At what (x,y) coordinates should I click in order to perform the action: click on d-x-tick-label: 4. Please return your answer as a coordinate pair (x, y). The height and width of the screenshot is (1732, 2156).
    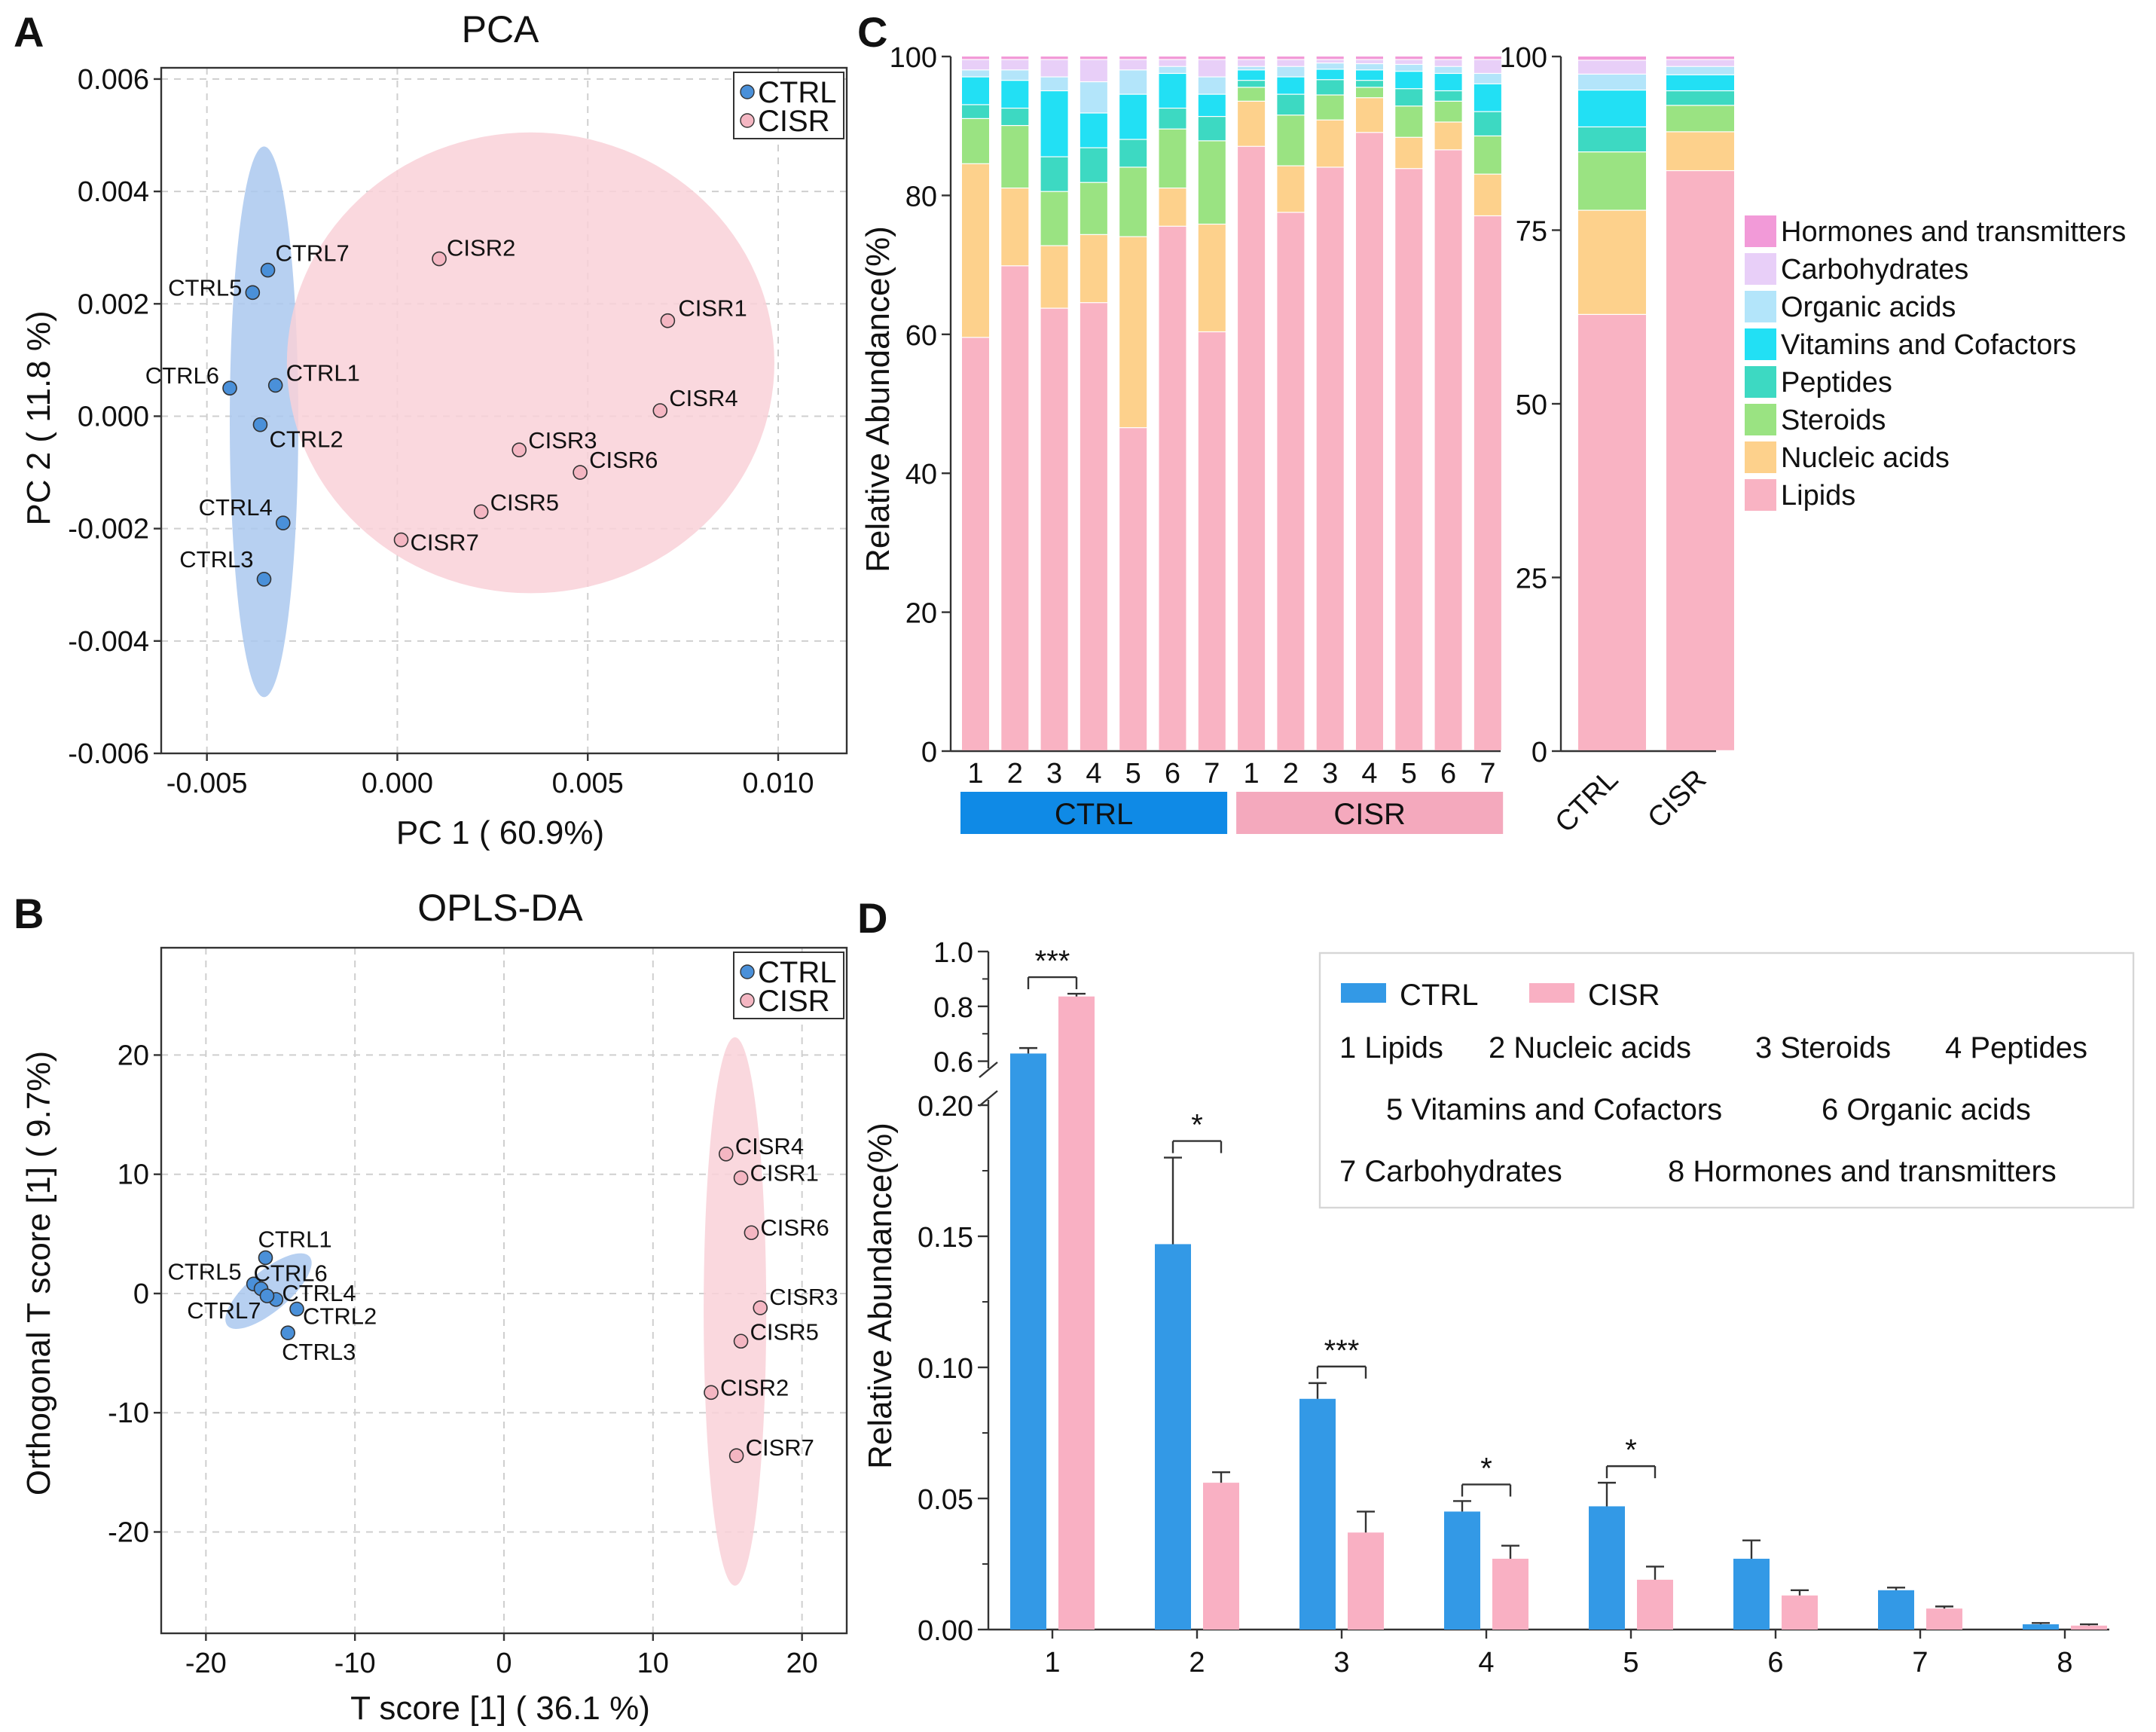
    Looking at the image, I should click on (1486, 1663).